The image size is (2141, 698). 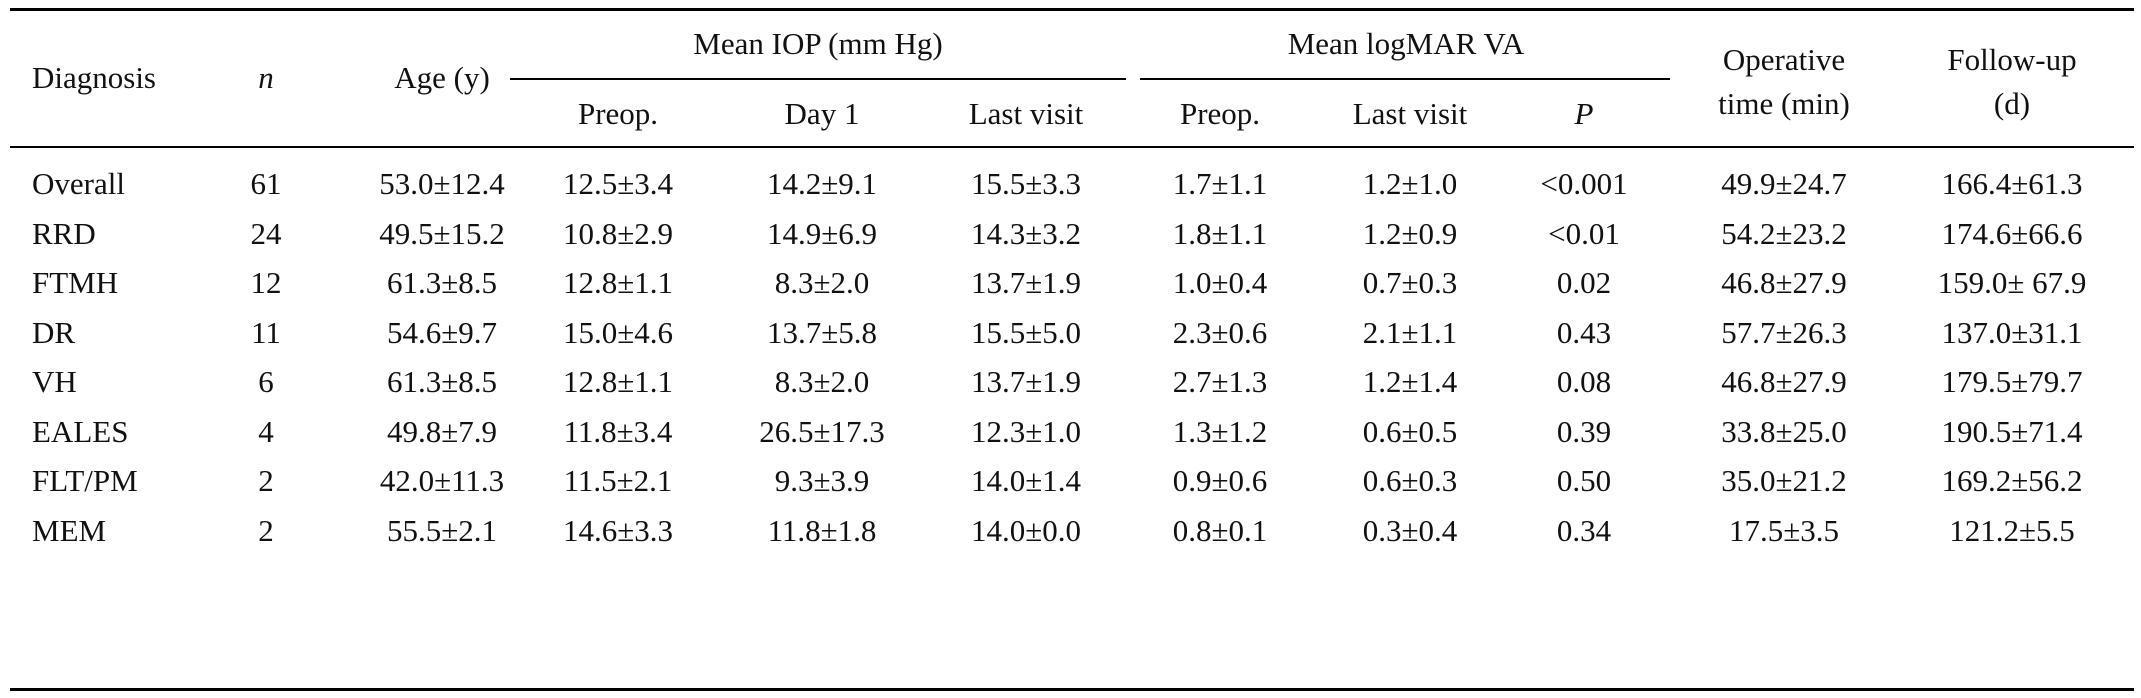 What do you see at coordinates (2012, 59) in the screenshot?
I see `header-followup-line1: Follow-up` at bounding box center [2012, 59].